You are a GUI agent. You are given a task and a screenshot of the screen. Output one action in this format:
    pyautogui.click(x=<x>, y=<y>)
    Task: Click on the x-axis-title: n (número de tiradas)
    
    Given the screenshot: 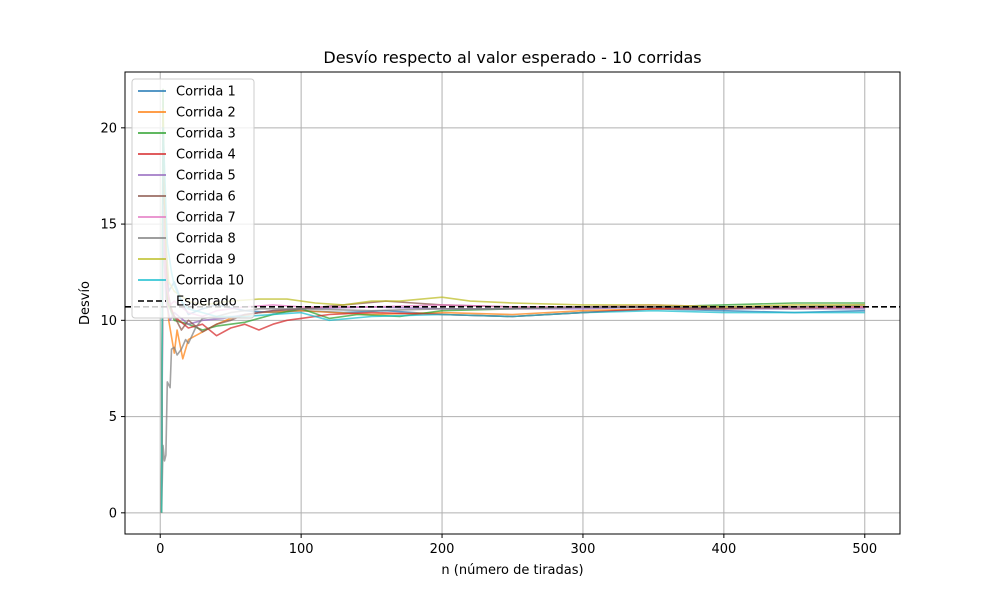 What is the action you would take?
    pyautogui.click(x=512, y=570)
    